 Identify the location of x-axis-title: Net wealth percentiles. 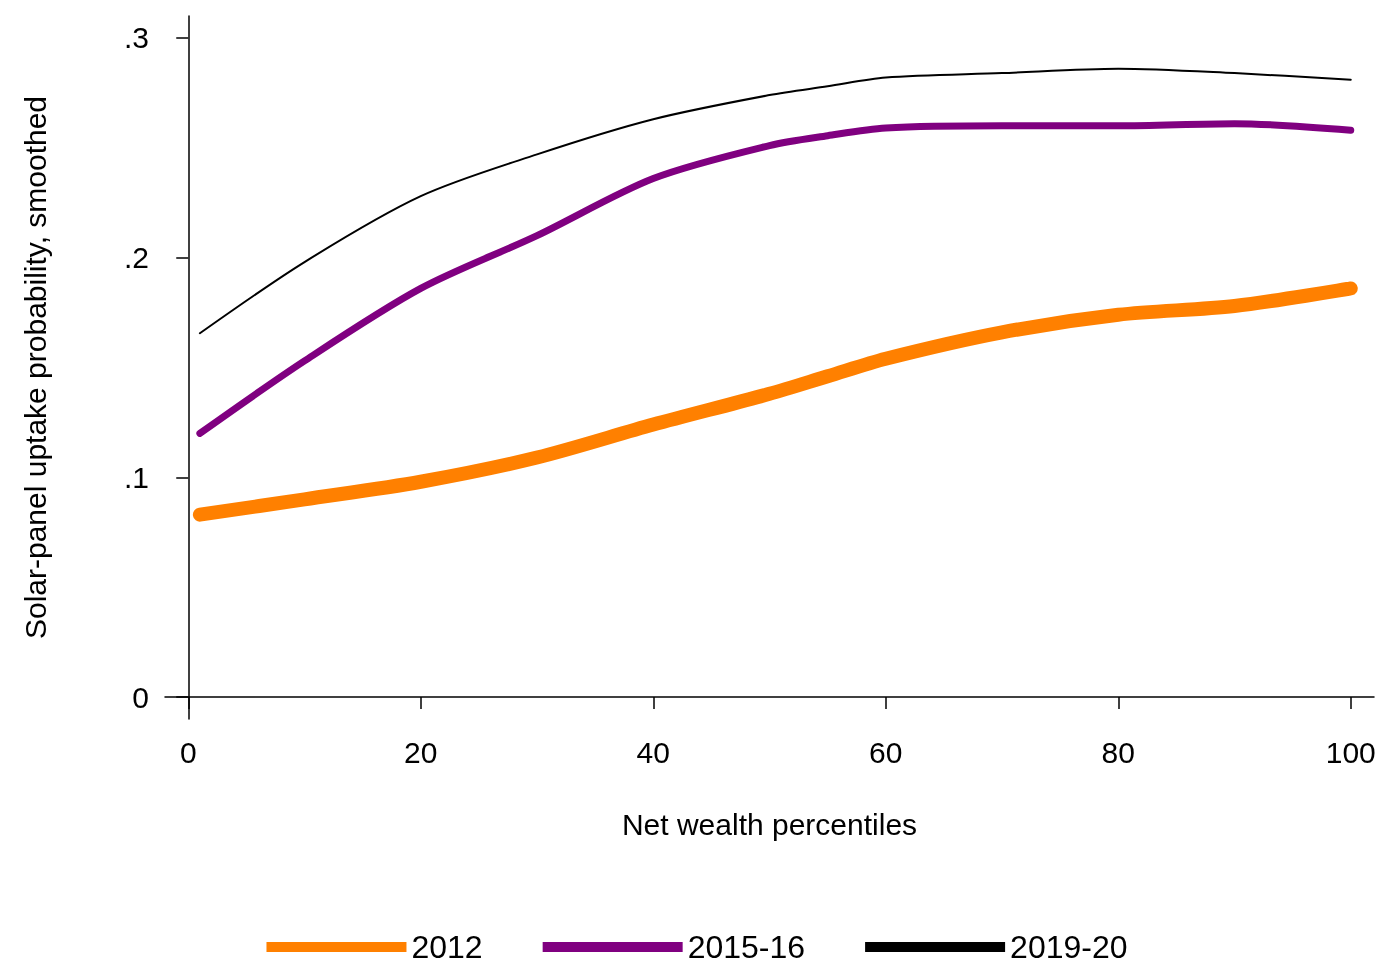
(769, 824).